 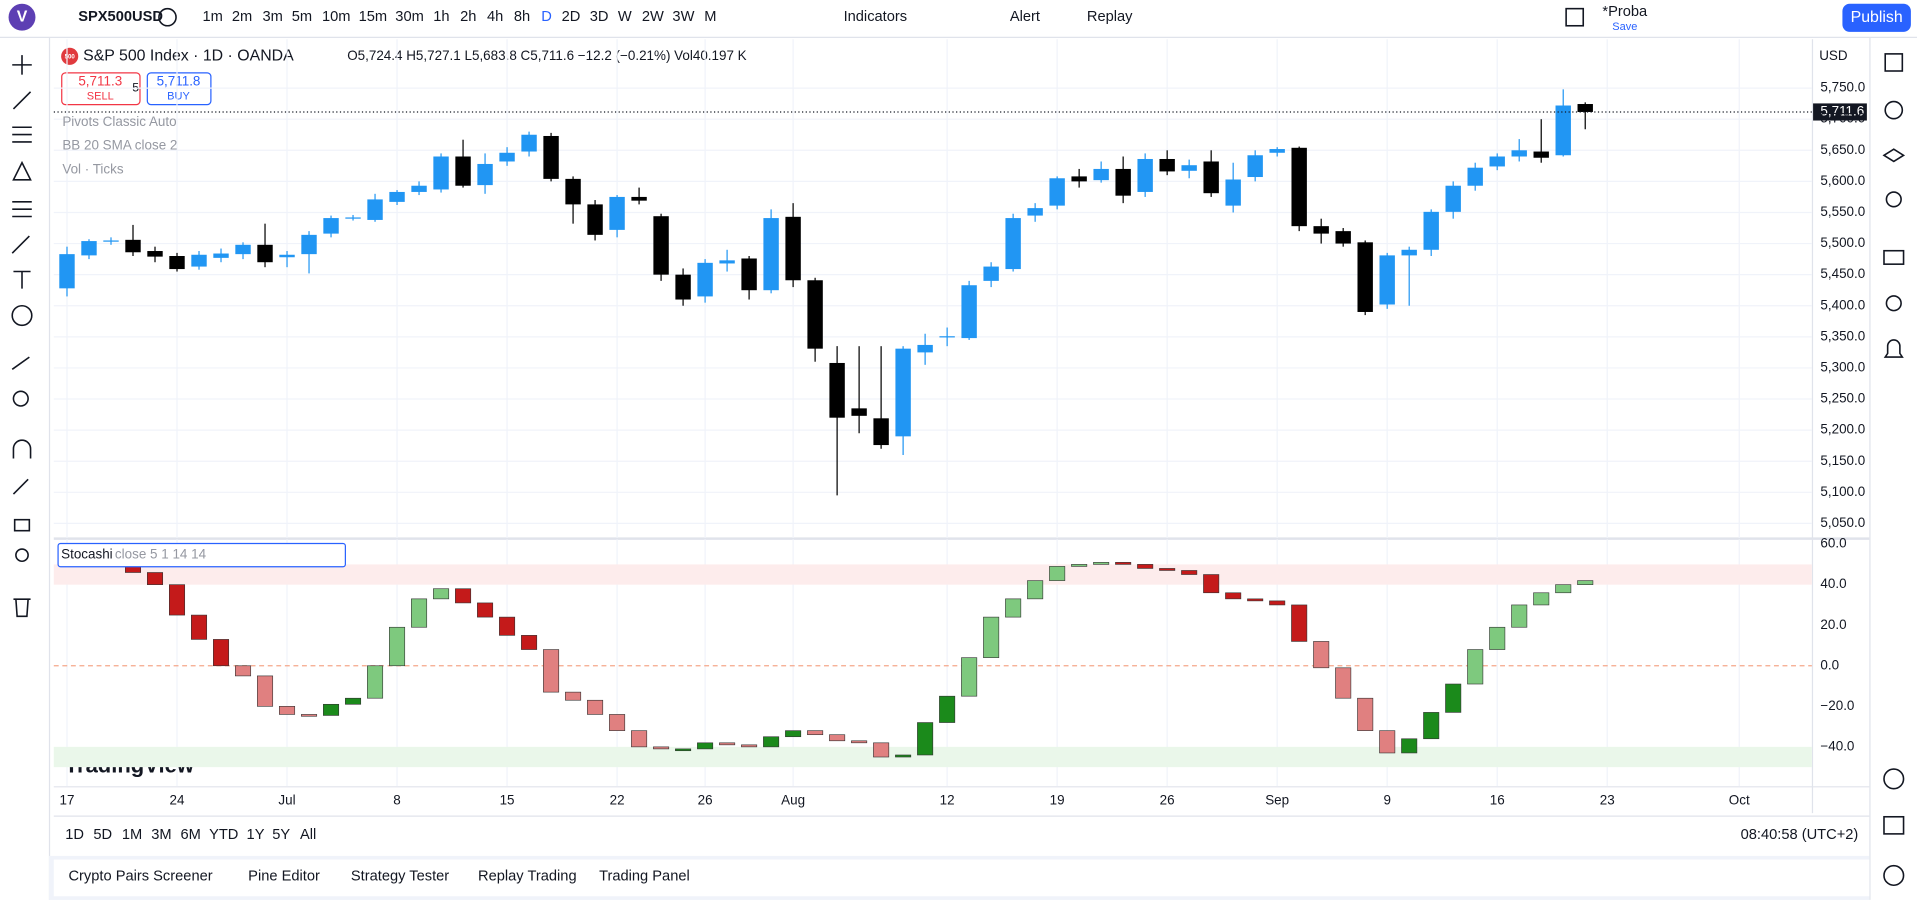 What do you see at coordinates (546, 17) in the screenshot?
I see `interval-button: D` at bounding box center [546, 17].